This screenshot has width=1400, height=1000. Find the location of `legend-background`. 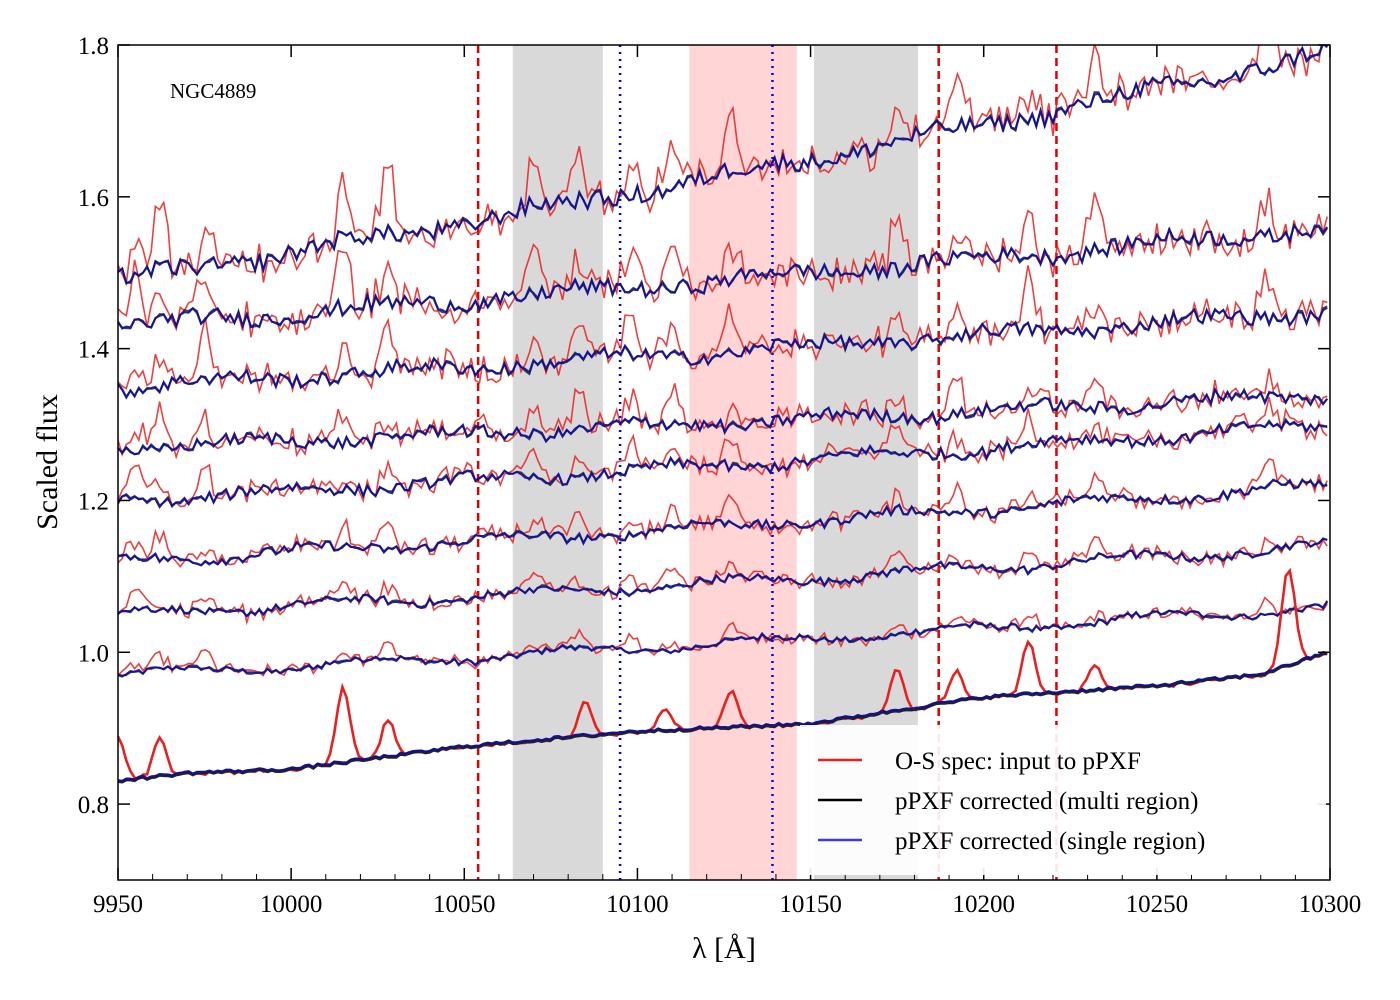

legend-background is located at coordinates (1063, 800).